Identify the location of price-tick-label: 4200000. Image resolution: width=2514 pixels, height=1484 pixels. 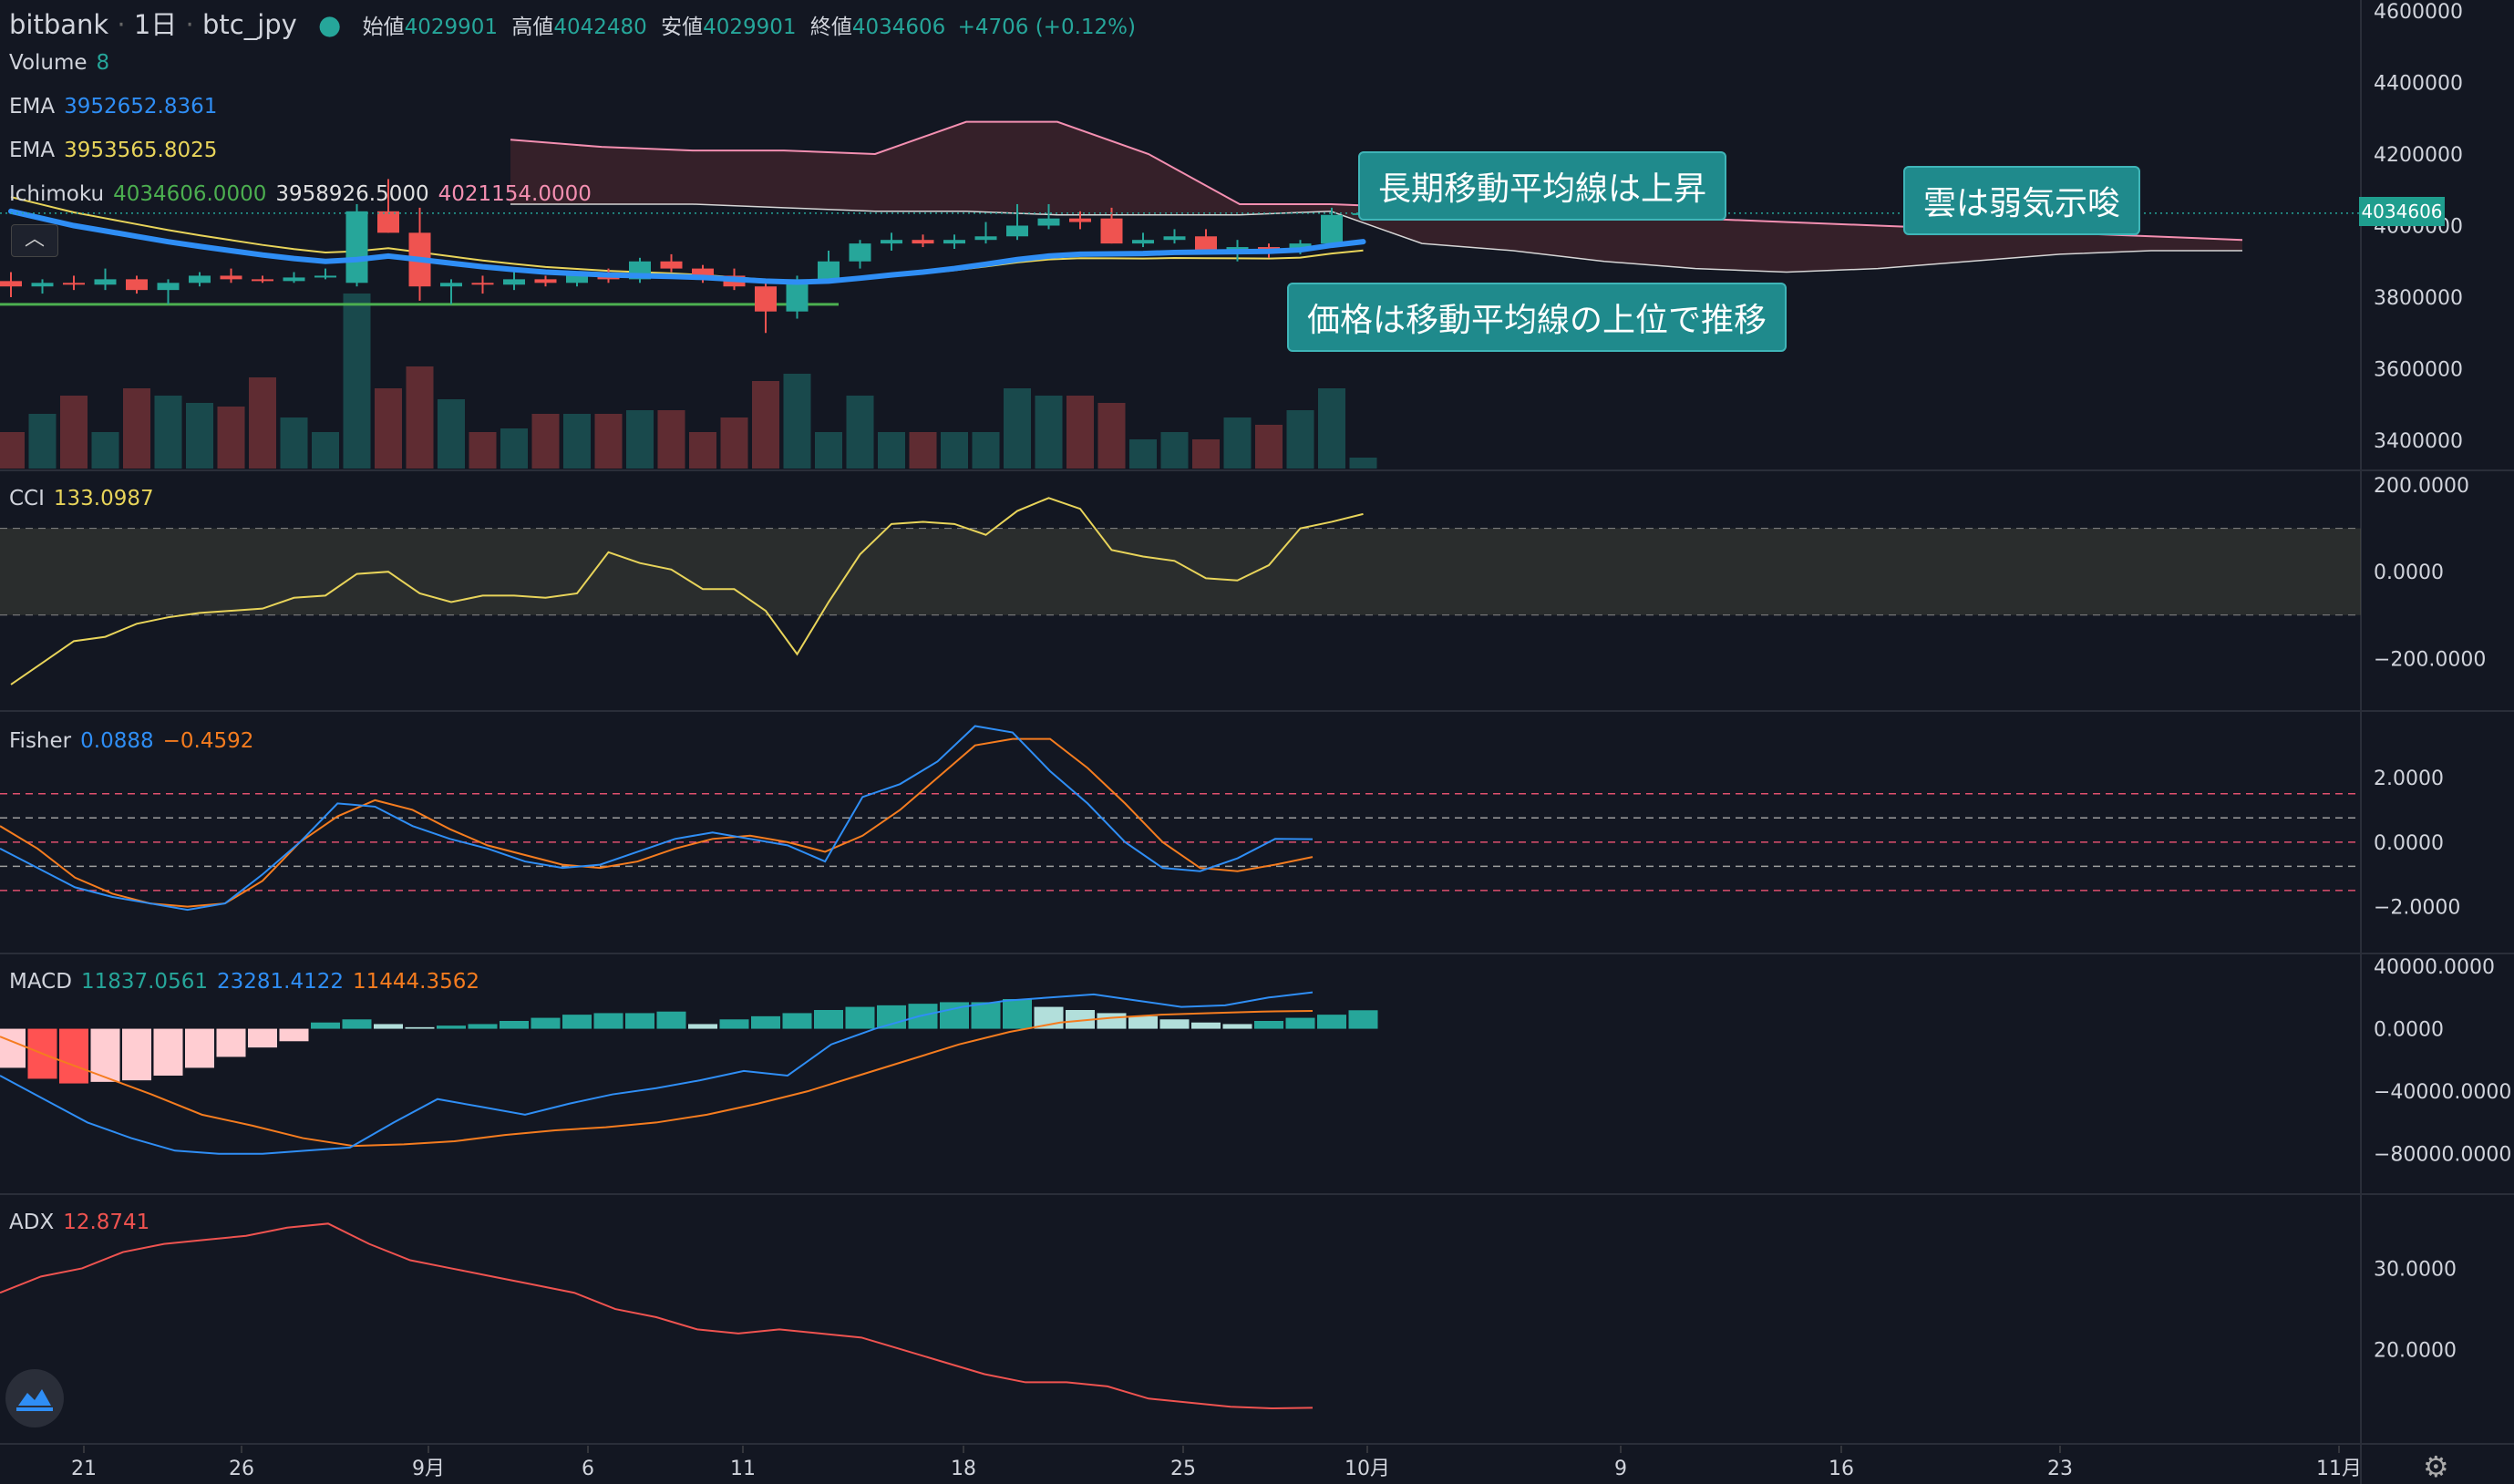
(2418, 155).